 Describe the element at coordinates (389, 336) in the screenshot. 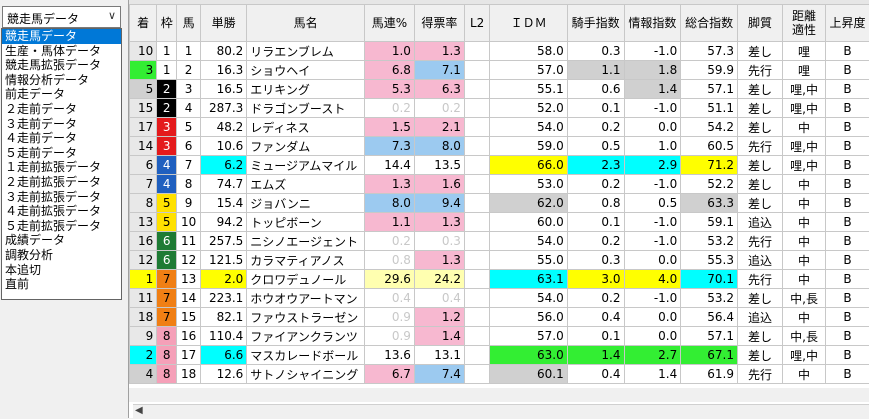

I see `cell-renritsu: 0.9` at that location.